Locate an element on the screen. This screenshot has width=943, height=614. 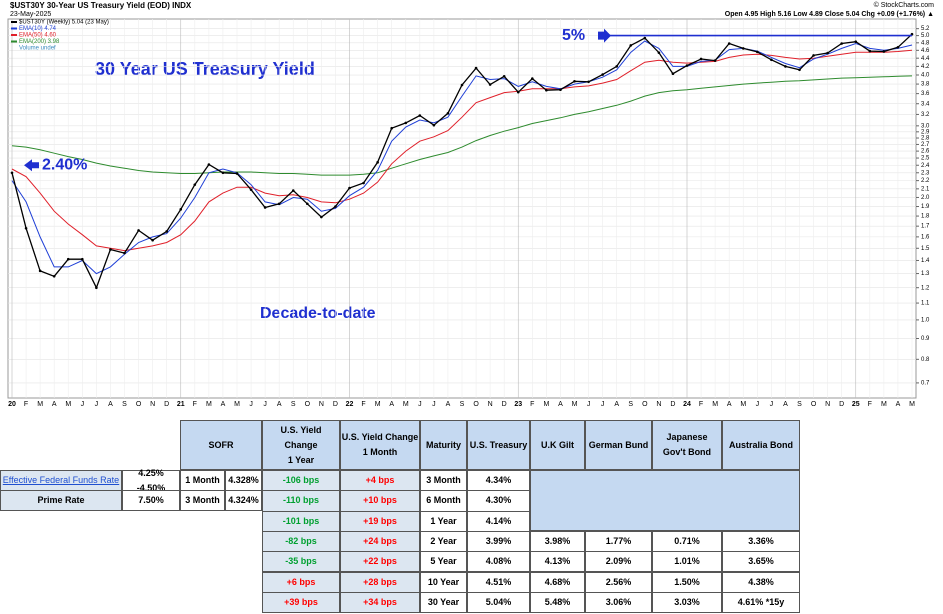
table-cell: -110 bps is located at coordinates (301, 501).